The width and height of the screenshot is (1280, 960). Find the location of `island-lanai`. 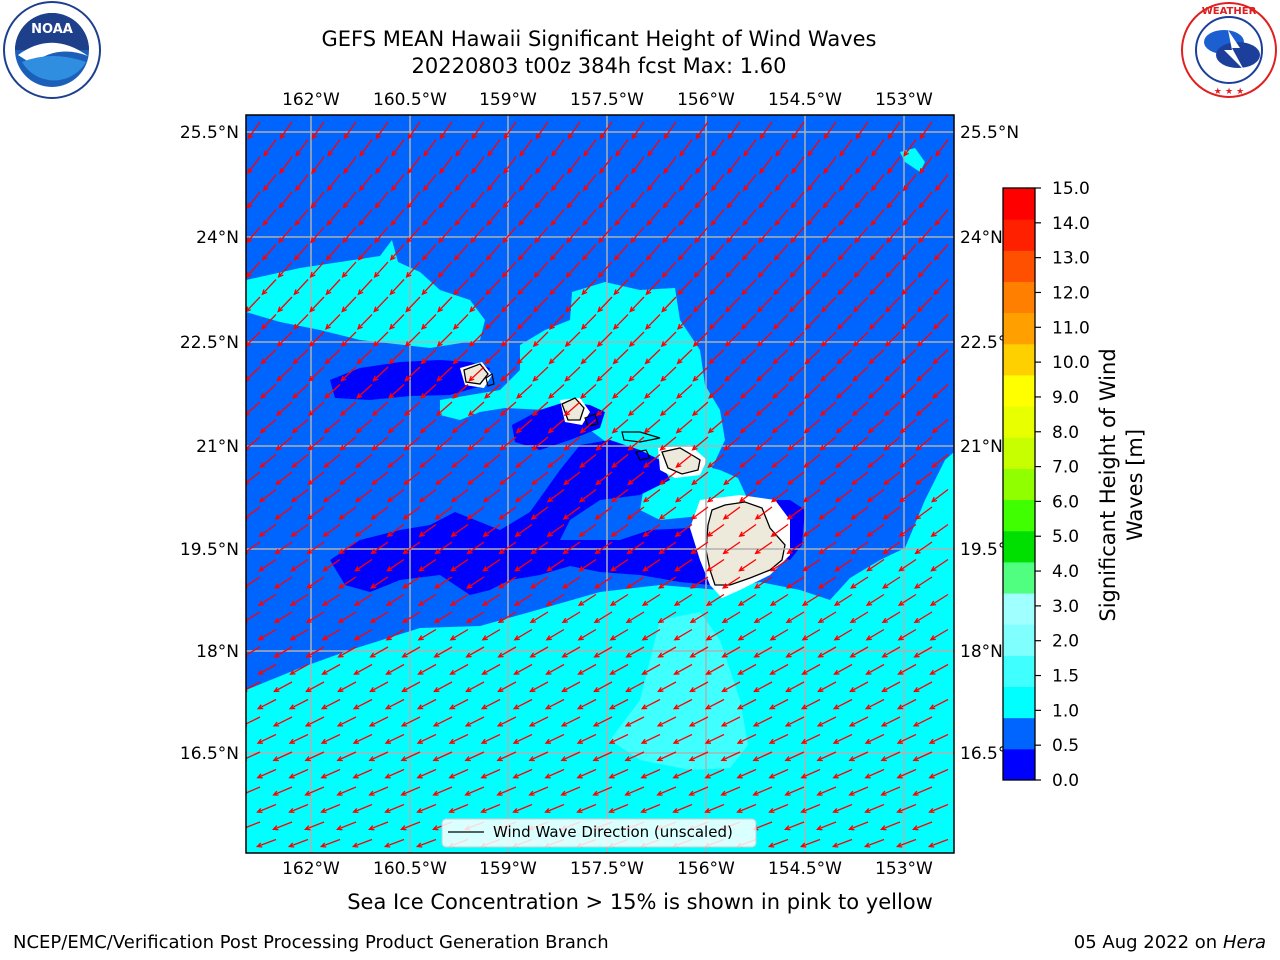

island-lanai is located at coordinates (643, 455).